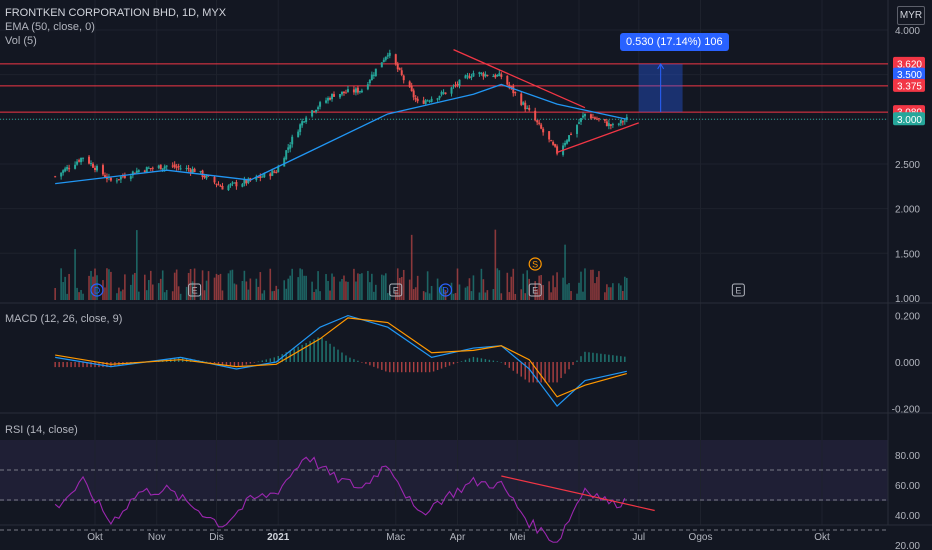 This screenshot has height=550, width=932. I want to click on currency-label: MYR, so click(911, 15).